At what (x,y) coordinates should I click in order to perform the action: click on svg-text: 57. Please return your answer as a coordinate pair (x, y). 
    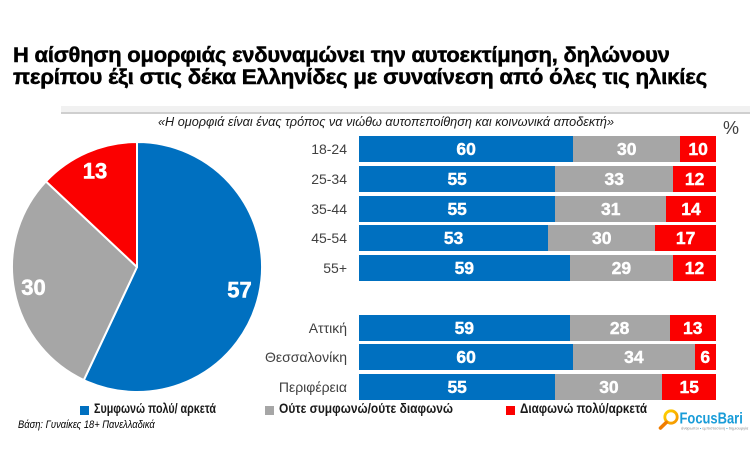
    Looking at the image, I should click on (239, 290).